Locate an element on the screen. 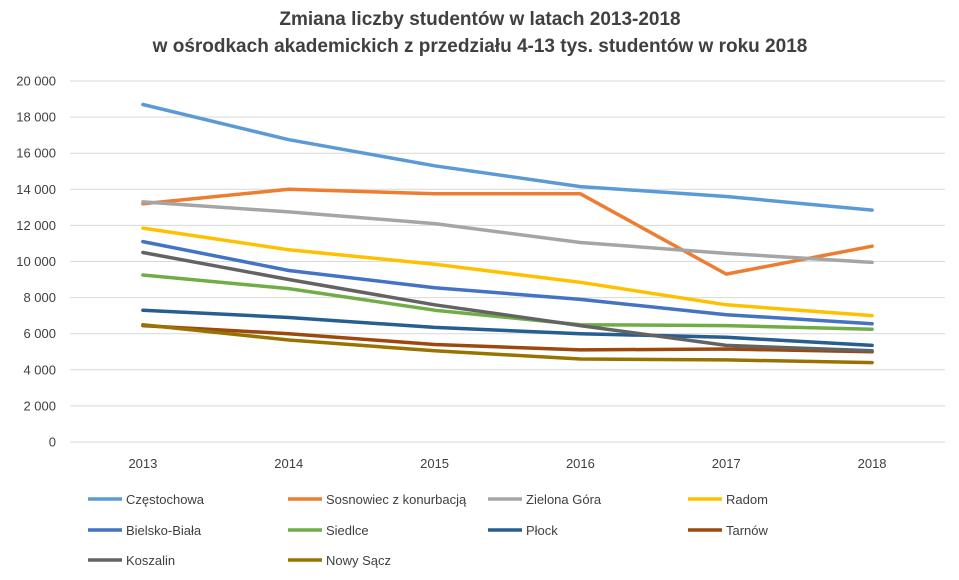 The image size is (959, 580). y-tick-label: 12 000 is located at coordinates (36, 225).